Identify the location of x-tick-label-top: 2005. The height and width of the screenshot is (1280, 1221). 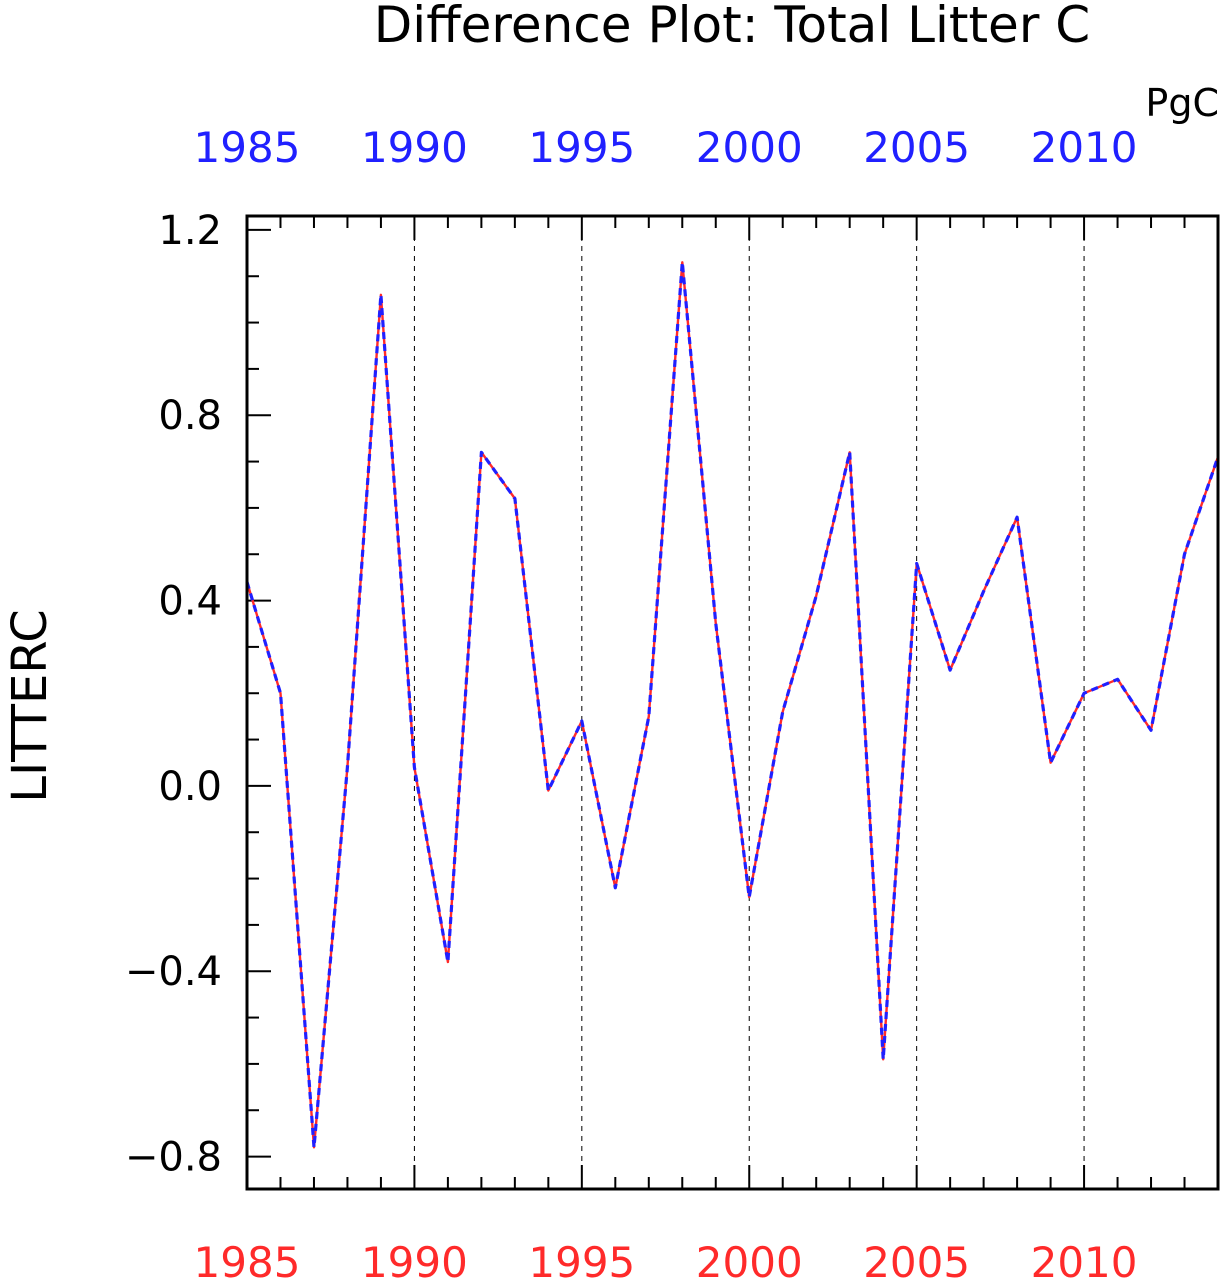
(916, 147).